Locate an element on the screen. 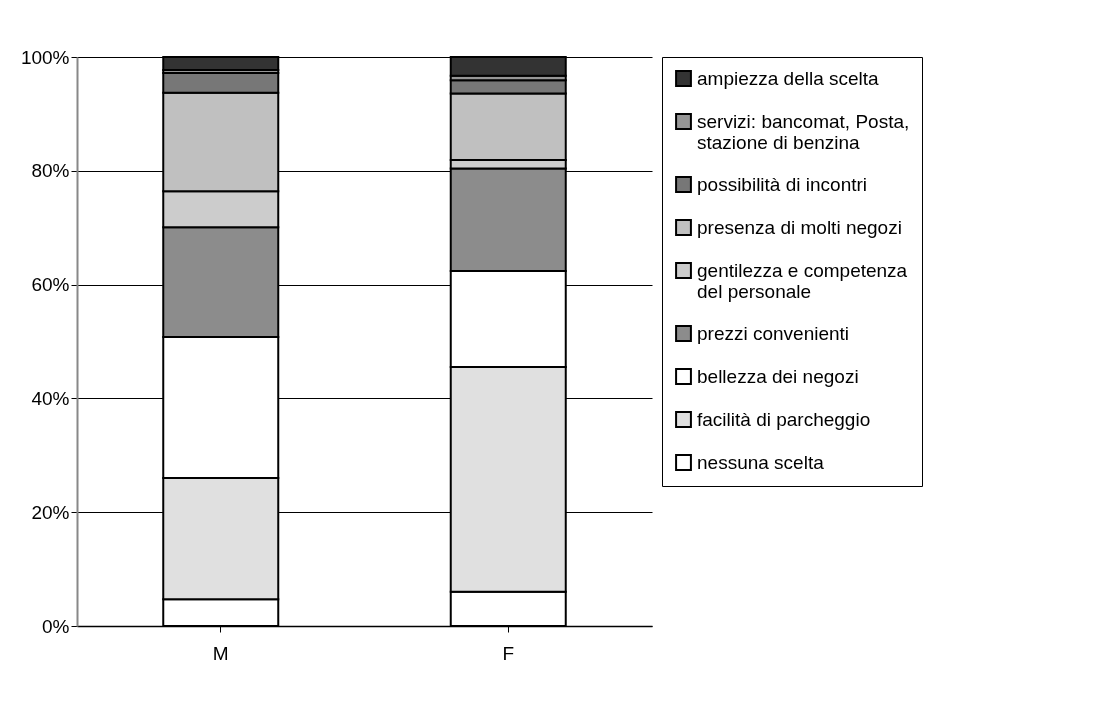  legend-label: gentilezza e competenza del personale is located at coordinates (802, 280).